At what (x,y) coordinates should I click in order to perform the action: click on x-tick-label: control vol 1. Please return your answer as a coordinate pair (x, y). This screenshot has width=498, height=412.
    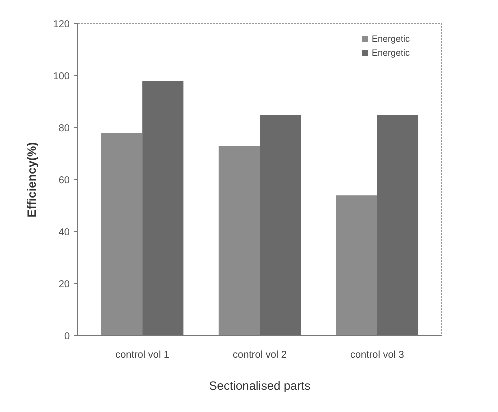
    Looking at the image, I should click on (143, 355).